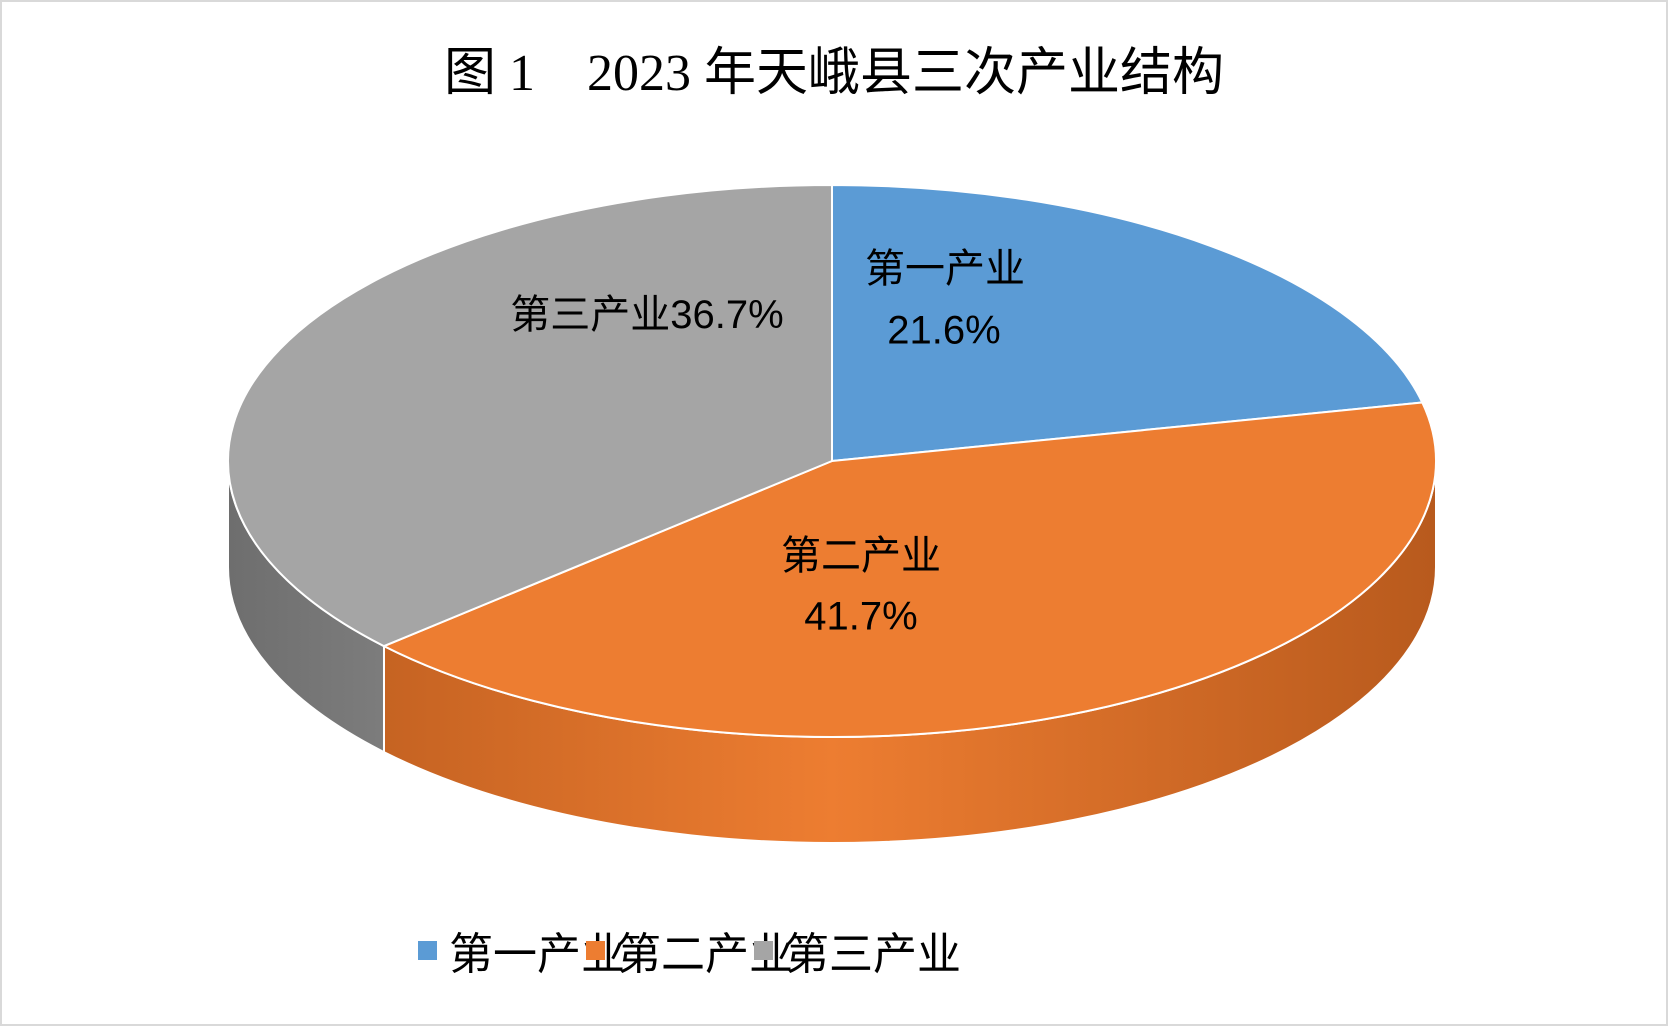 The width and height of the screenshot is (1668, 1026). I want to click on legend: 第一产业 第二产业 第三产业, so click(834, 950).